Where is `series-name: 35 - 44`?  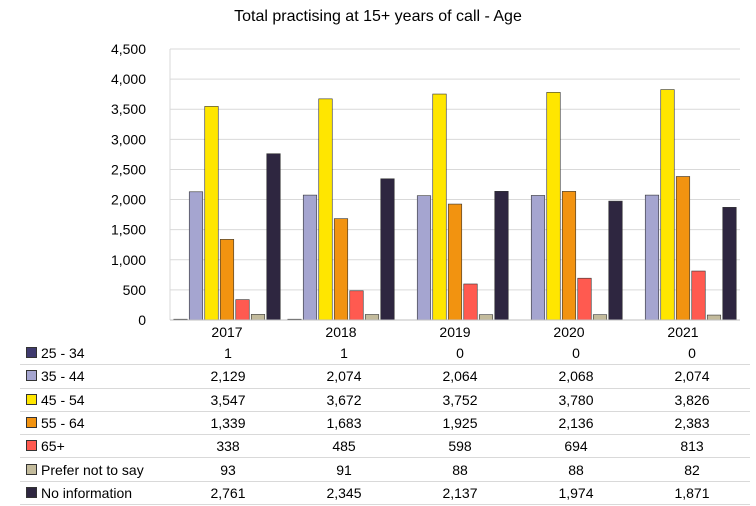 series-name: 35 - 44 is located at coordinates (63, 376).